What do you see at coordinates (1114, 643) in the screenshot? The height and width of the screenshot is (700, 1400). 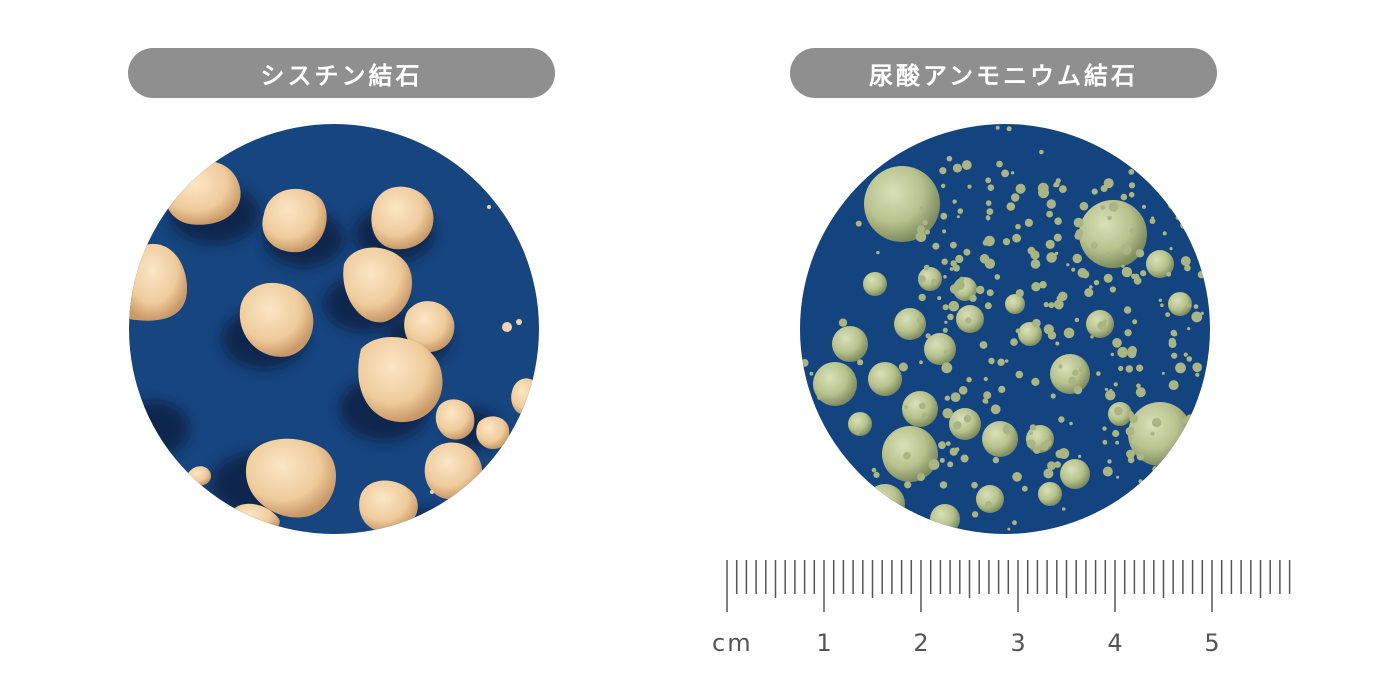 I see `ruler-label-4: 4` at bounding box center [1114, 643].